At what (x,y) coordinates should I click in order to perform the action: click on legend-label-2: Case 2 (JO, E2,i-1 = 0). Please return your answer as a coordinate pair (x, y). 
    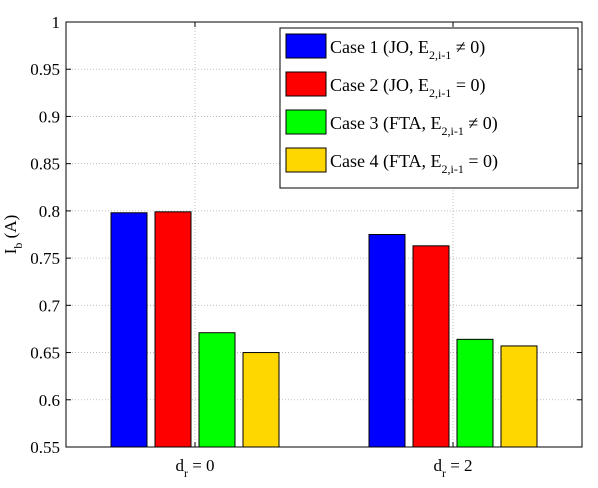
    Looking at the image, I should click on (407, 87).